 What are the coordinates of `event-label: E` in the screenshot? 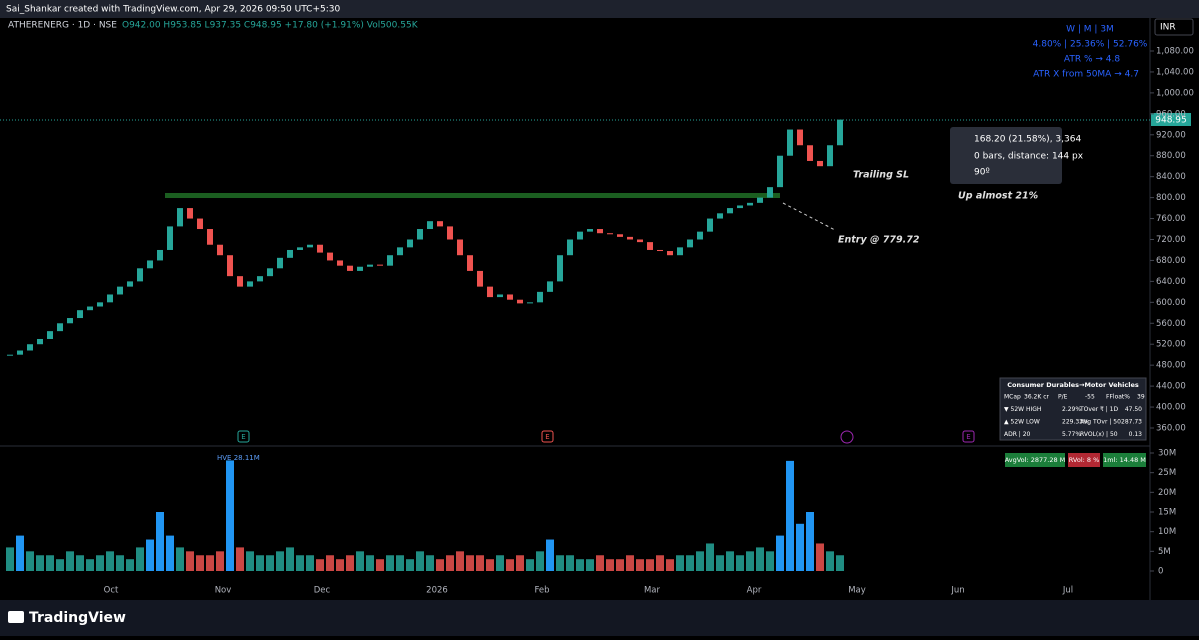 It's located at (968, 437).